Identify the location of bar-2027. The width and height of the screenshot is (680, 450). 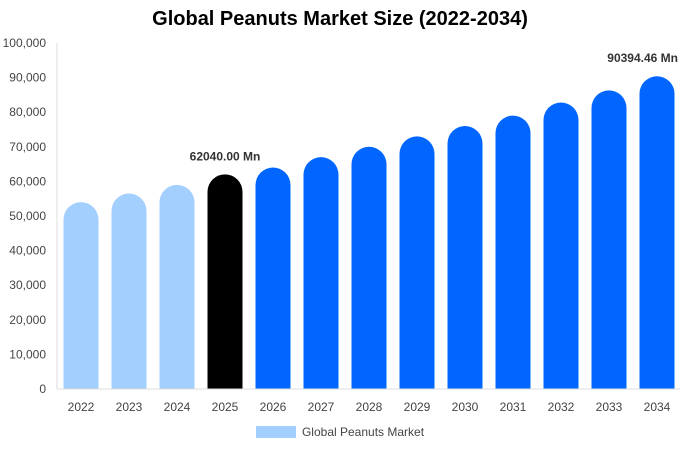
(321, 273).